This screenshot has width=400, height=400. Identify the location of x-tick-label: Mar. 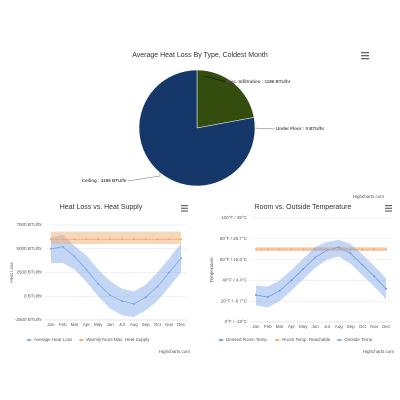
(75, 324).